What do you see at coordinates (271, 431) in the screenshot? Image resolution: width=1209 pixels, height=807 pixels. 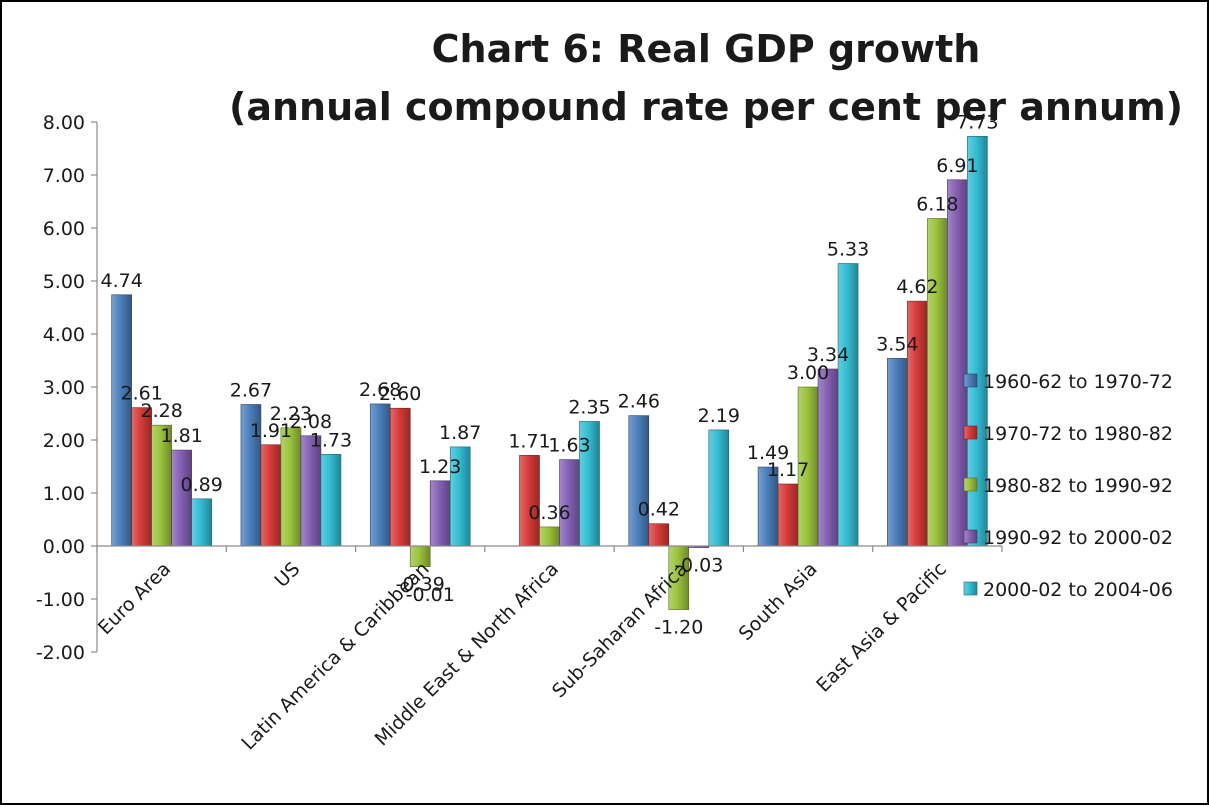 I see `data-label: 1.91` at bounding box center [271, 431].